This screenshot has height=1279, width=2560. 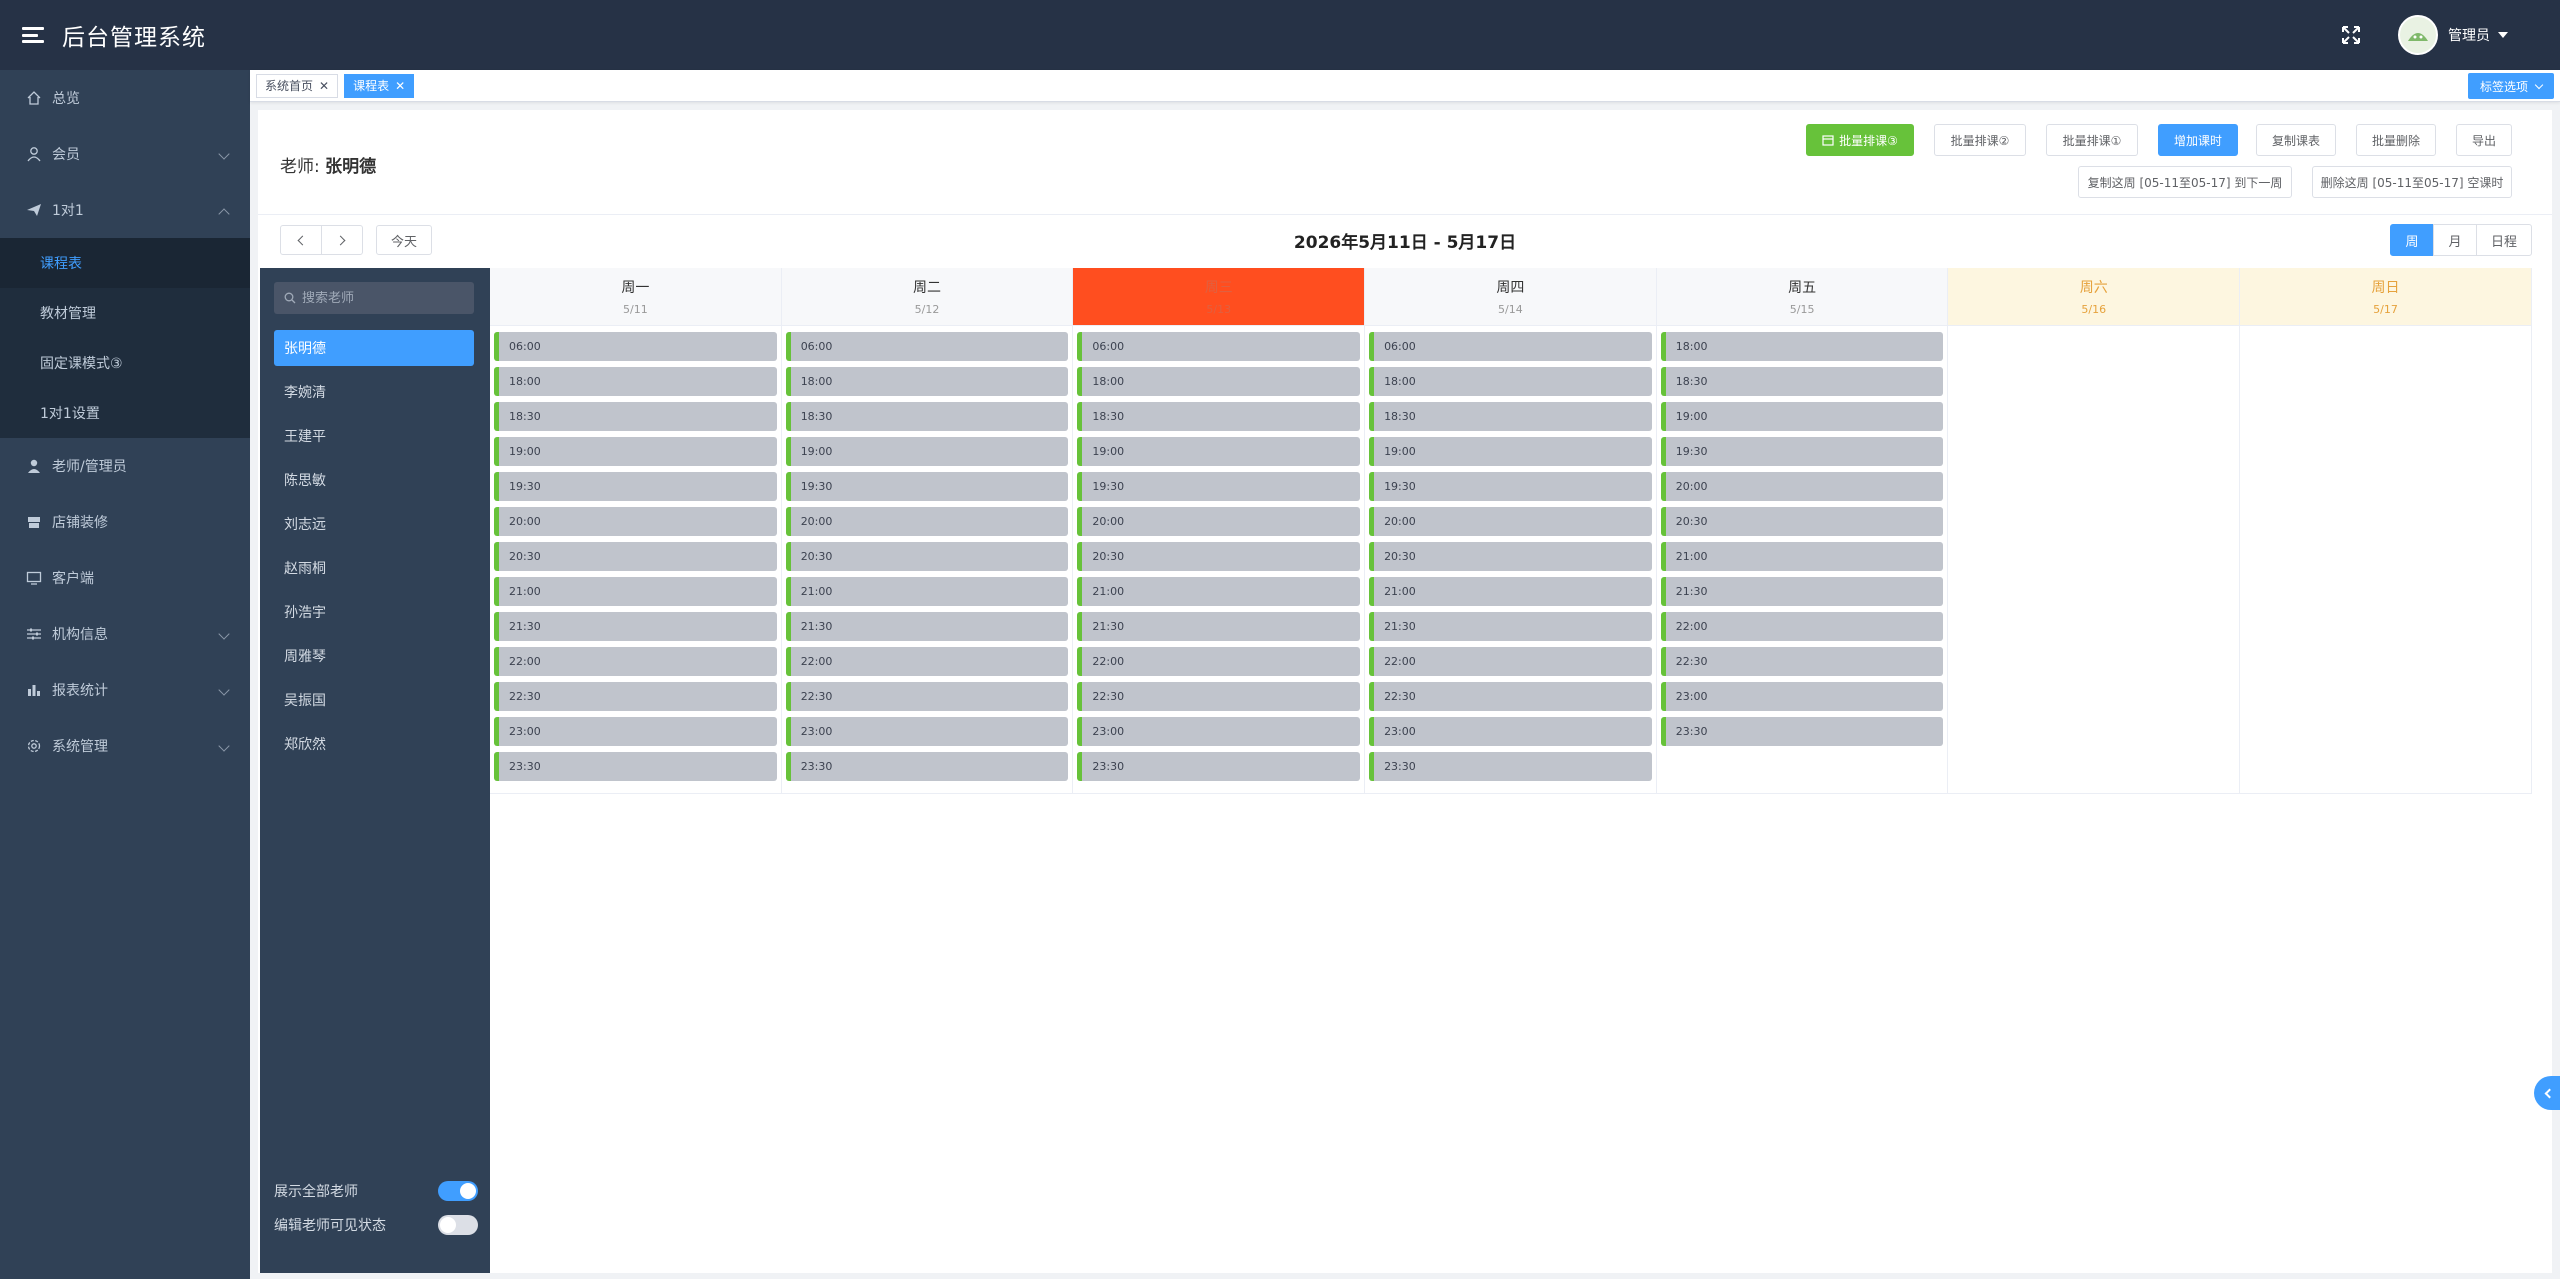 I want to click on sidebar-item-client: 客户端, so click(x=125, y=578).